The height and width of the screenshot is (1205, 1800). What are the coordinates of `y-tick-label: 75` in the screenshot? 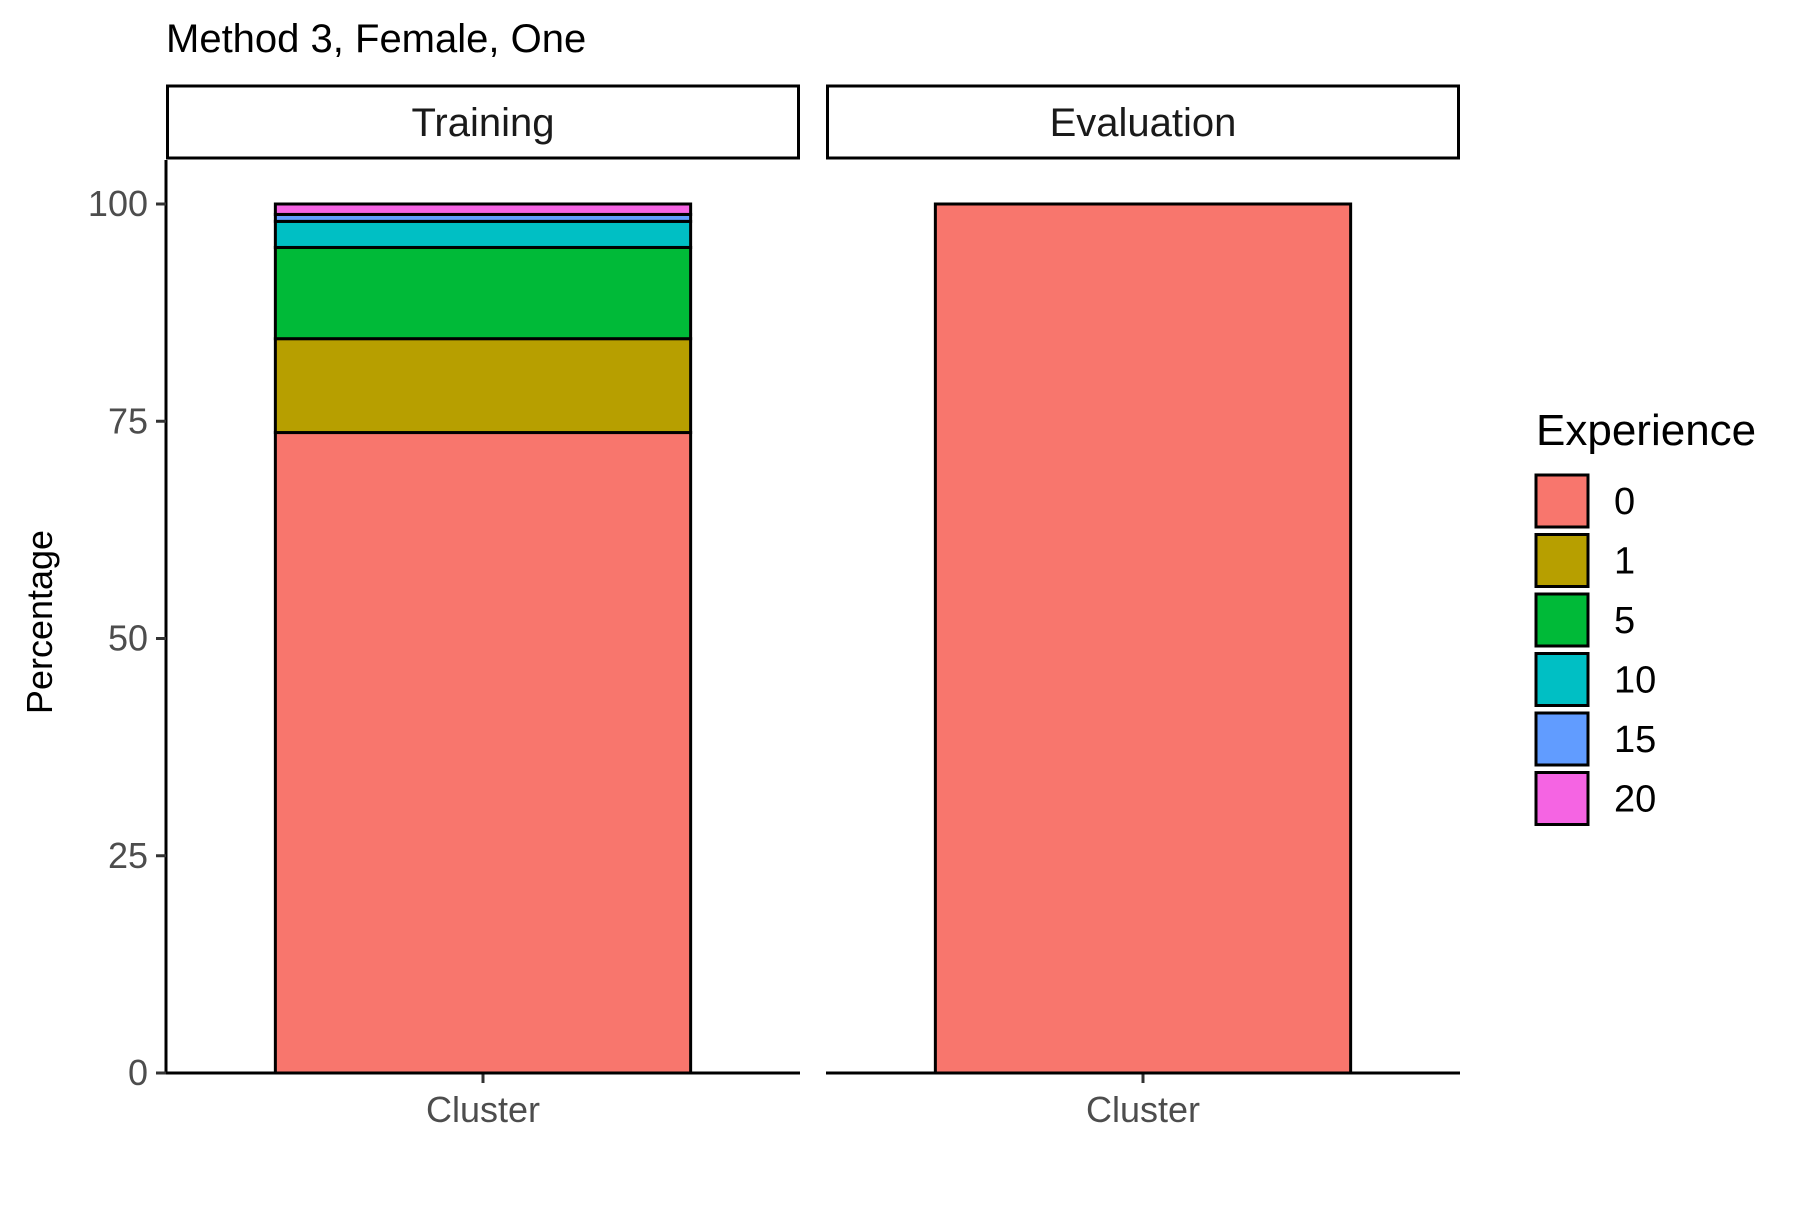 It's located at (128, 420).